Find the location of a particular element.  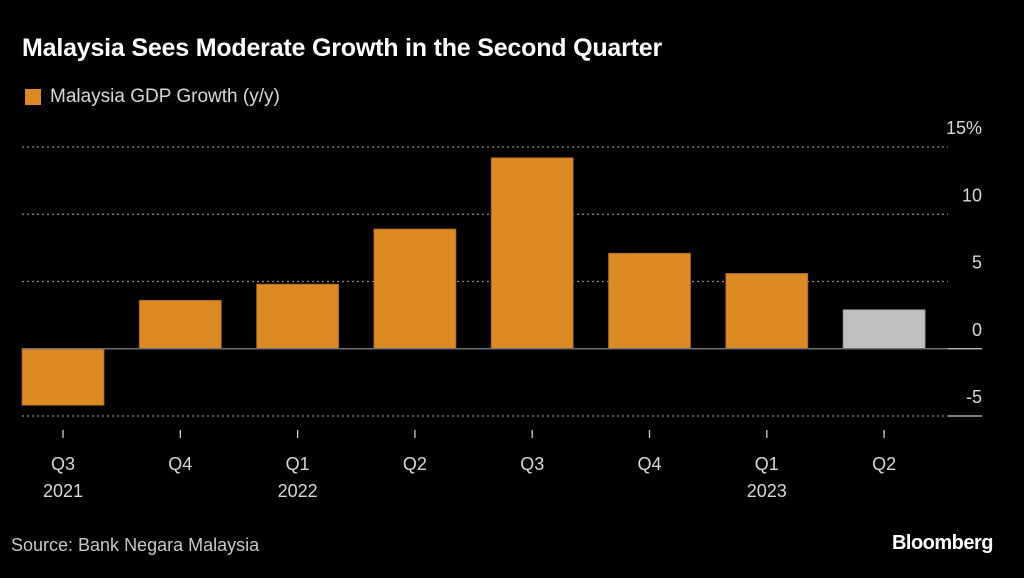

source-note: Source: Bank Negara Malaysia is located at coordinates (135, 545).